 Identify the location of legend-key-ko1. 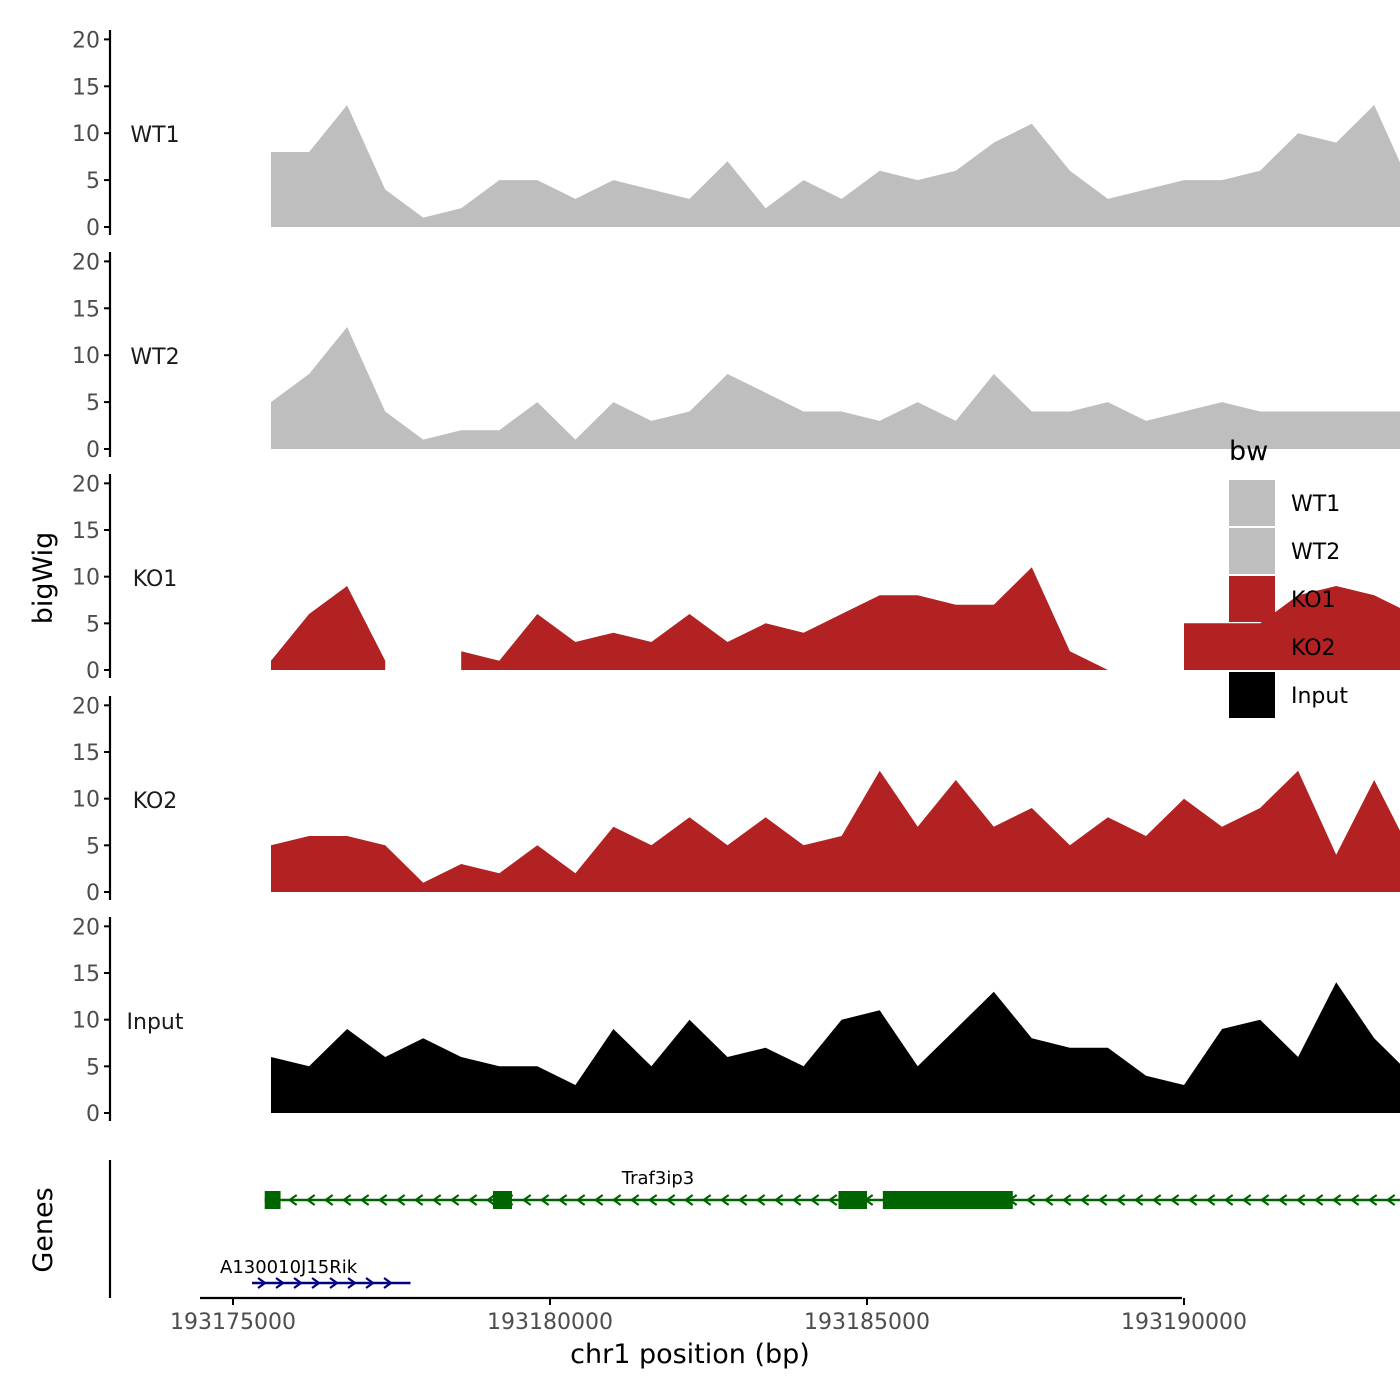
(1252, 599).